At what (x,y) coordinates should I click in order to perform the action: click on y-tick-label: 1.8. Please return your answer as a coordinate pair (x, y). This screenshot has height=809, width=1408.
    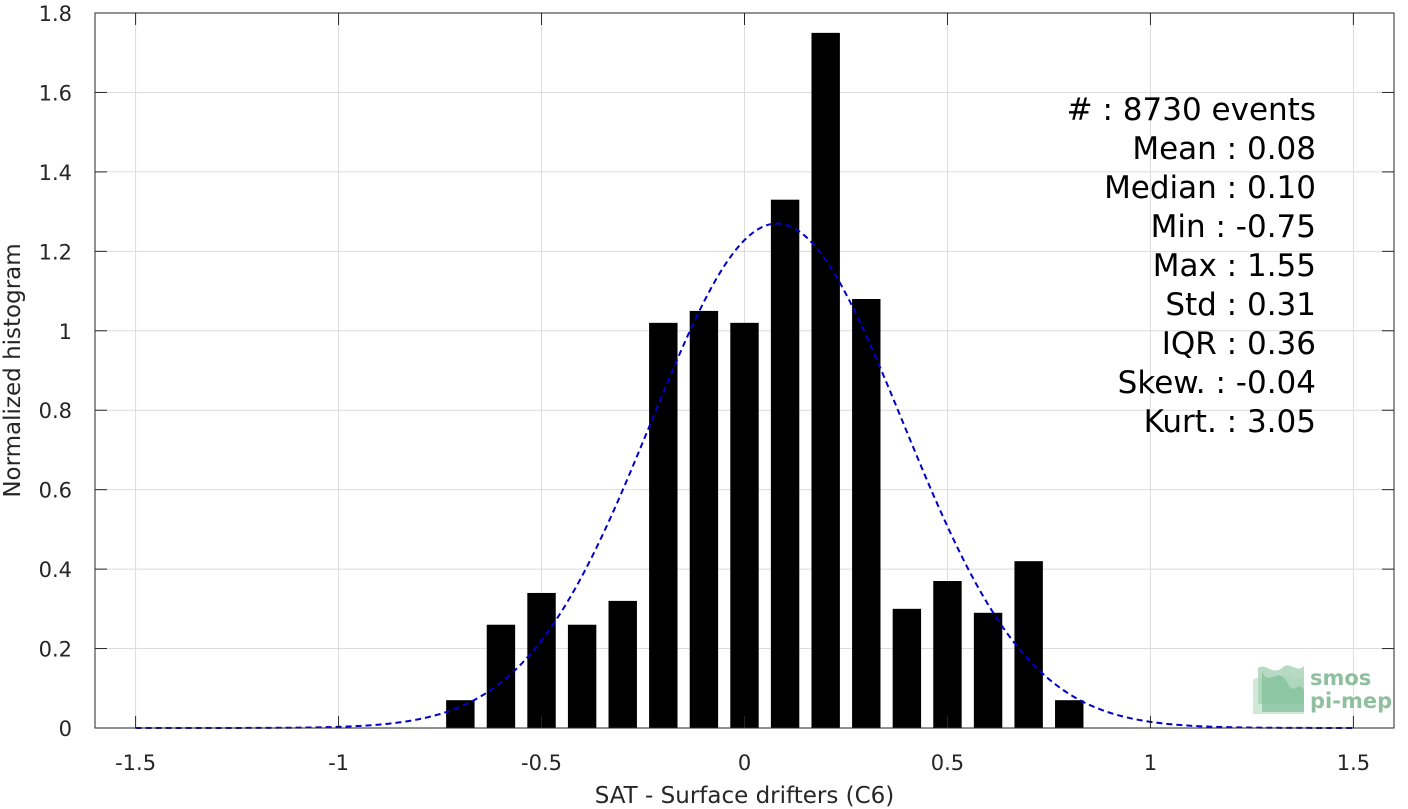
    Looking at the image, I should click on (55, 14).